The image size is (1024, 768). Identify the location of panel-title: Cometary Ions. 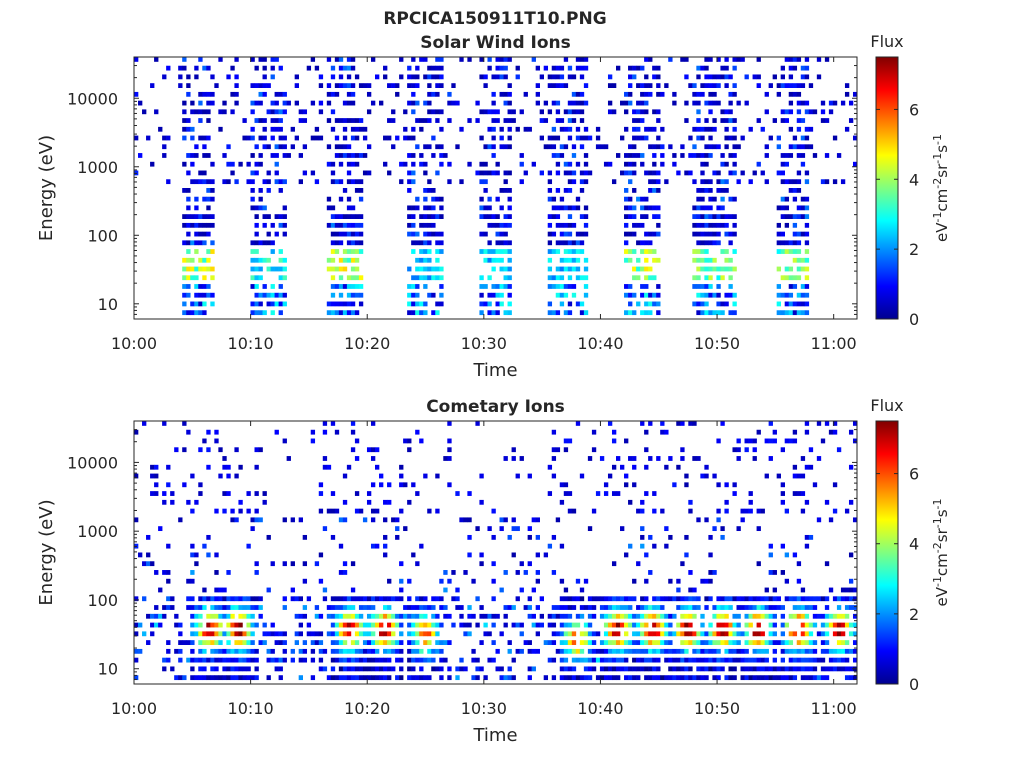
(495, 407).